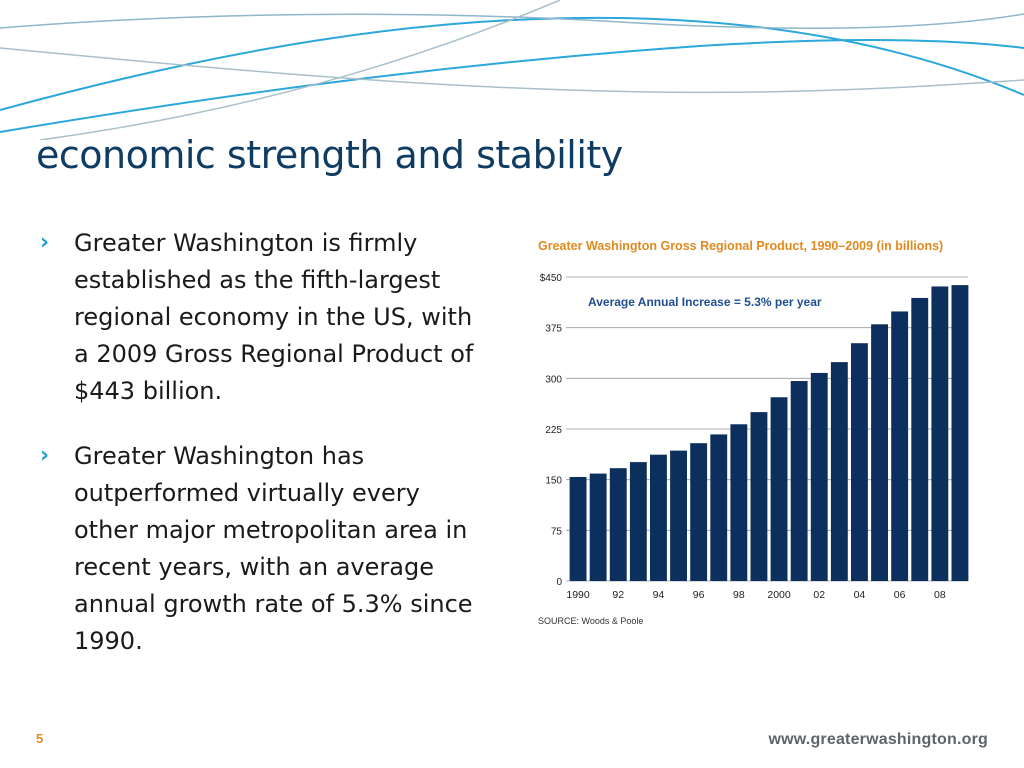  I want to click on x-tick-label: 04, so click(860, 595).